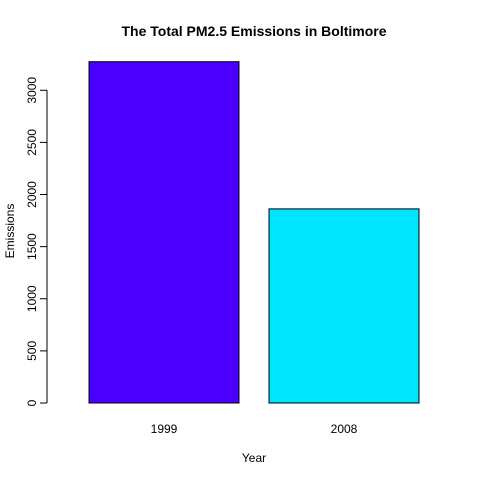 The width and height of the screenshot is (480, 480). What do you see at coordinates (32, 298) in the screenshot?
I see `y-tick-label-1000: 1000` at bounding box center [32, 298].